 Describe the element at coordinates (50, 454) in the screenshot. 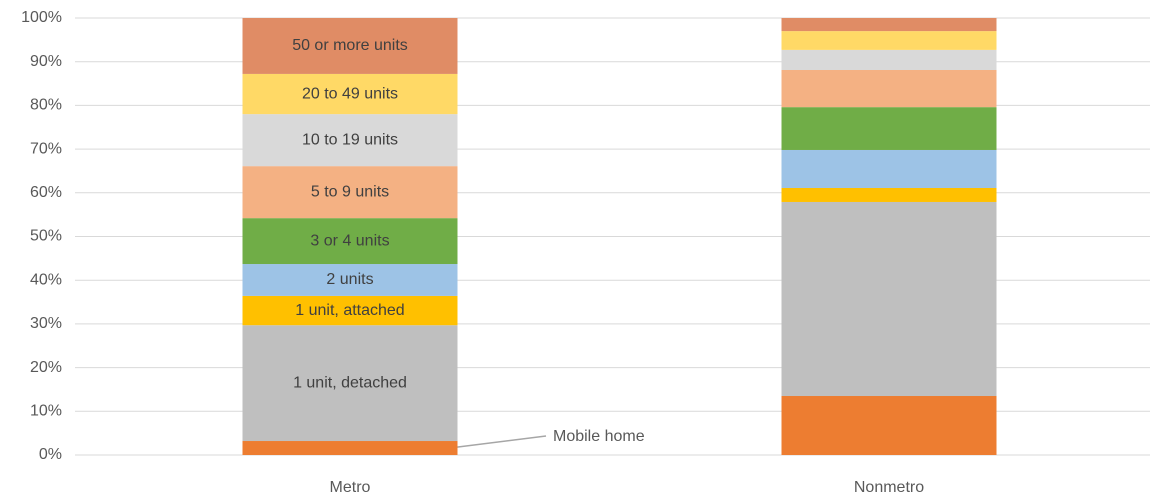

I see `y-tick-label: 0%` at that location.